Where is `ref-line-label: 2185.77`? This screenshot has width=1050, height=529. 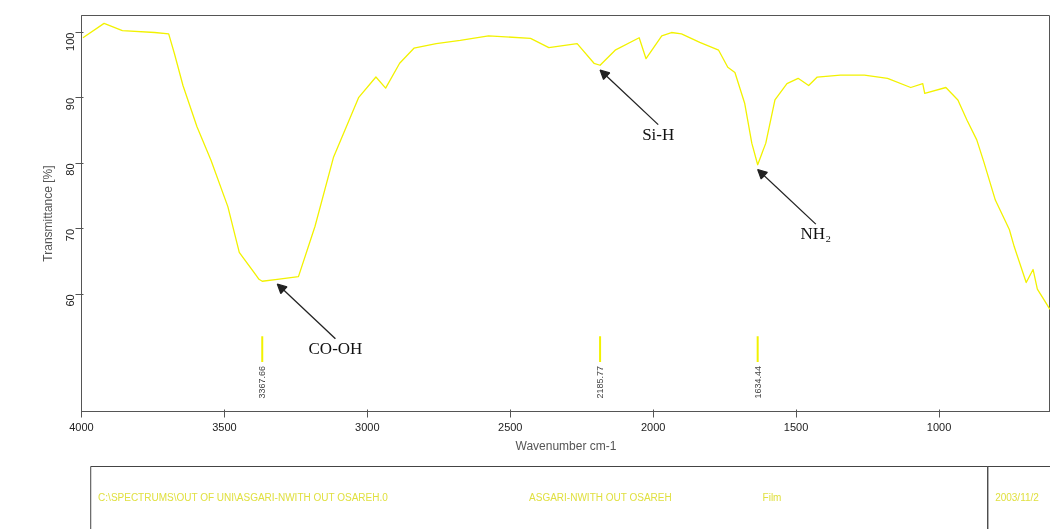 ref-line-label: 2185.77 is located at coordinates (600, 382).